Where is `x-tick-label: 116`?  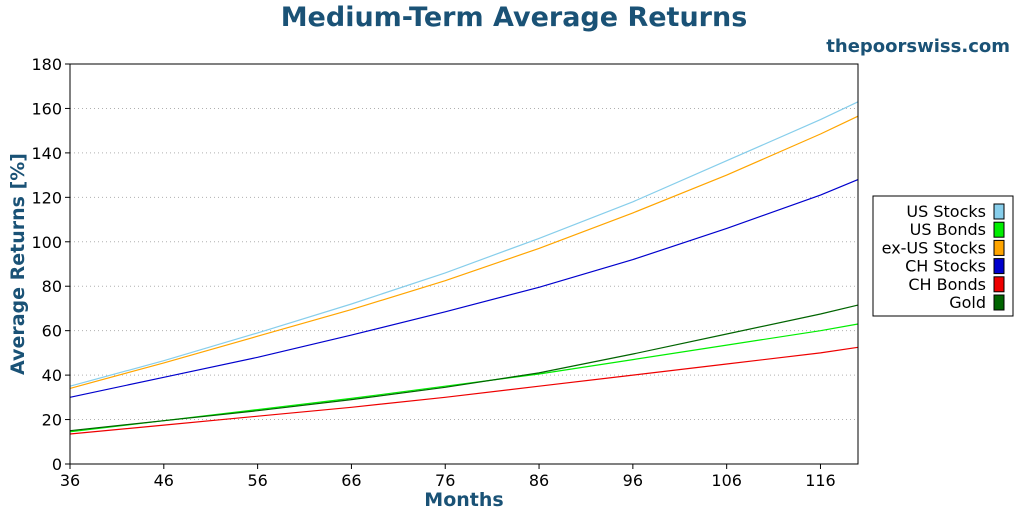
x-tick-label: 116 is located at coordinates (820, 480).